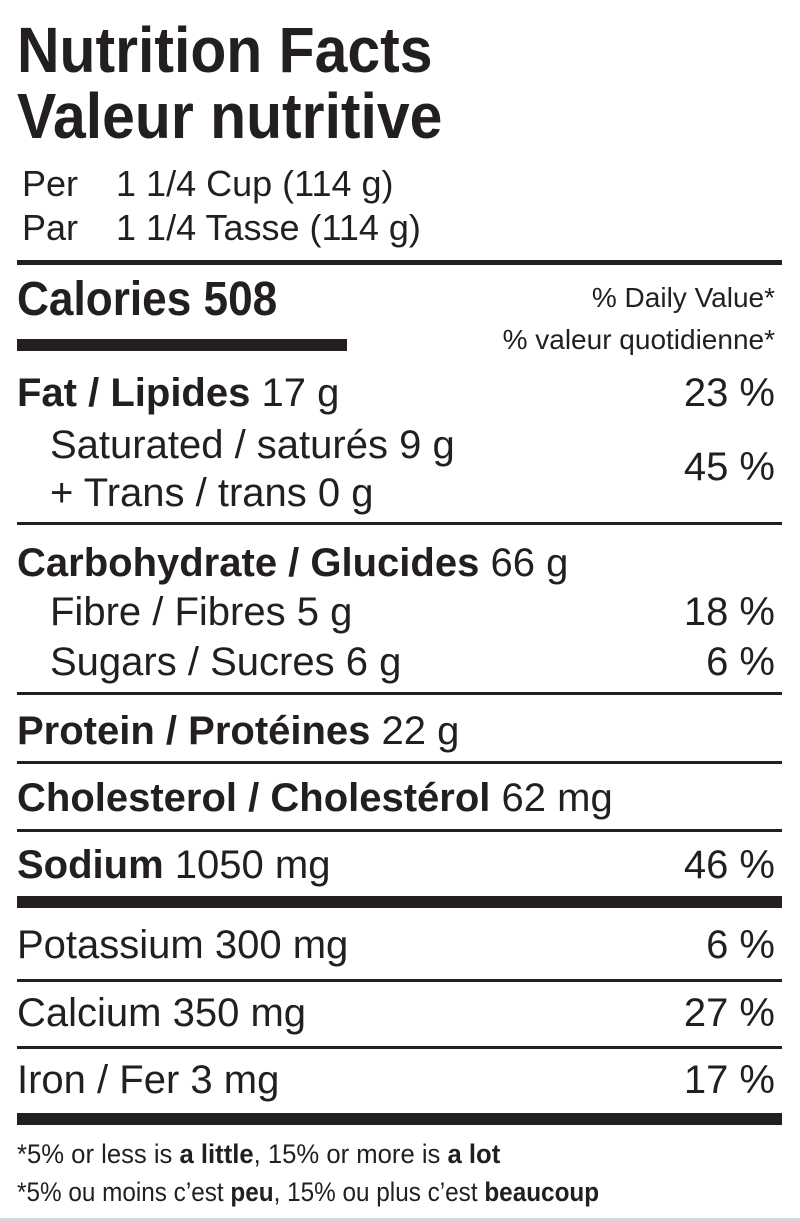 This screenshot has height=1221, width=800. I want to click on iron-row: Iron / Fer 3 mg, so click(148, 1080).